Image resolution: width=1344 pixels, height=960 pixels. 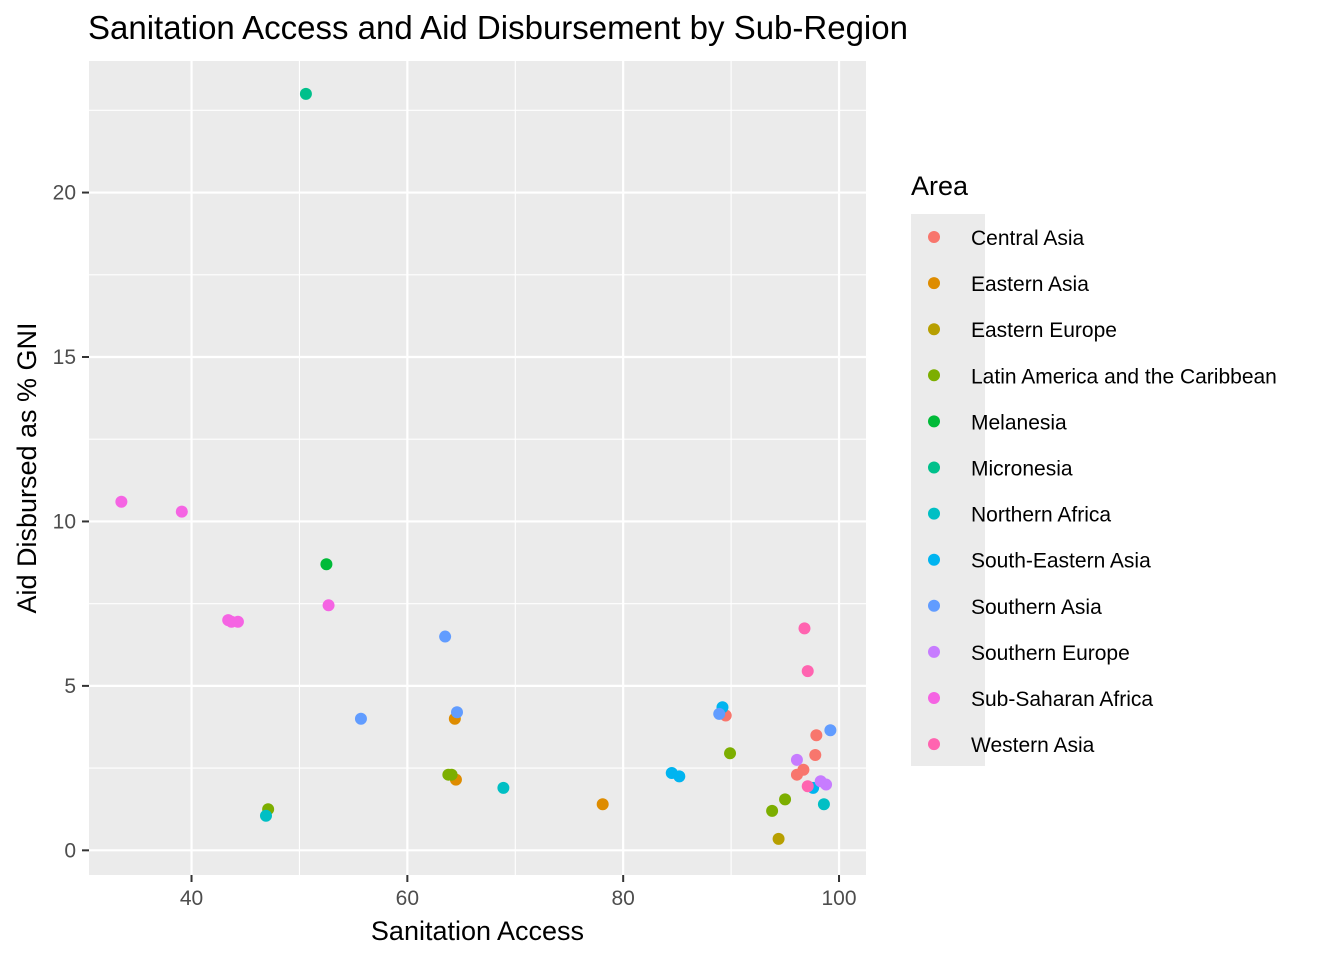 What do you see at coordinates (1019, 422) in the screenshot?
I see `legend-label: Melanesia` at bounding box center [1019, 422].